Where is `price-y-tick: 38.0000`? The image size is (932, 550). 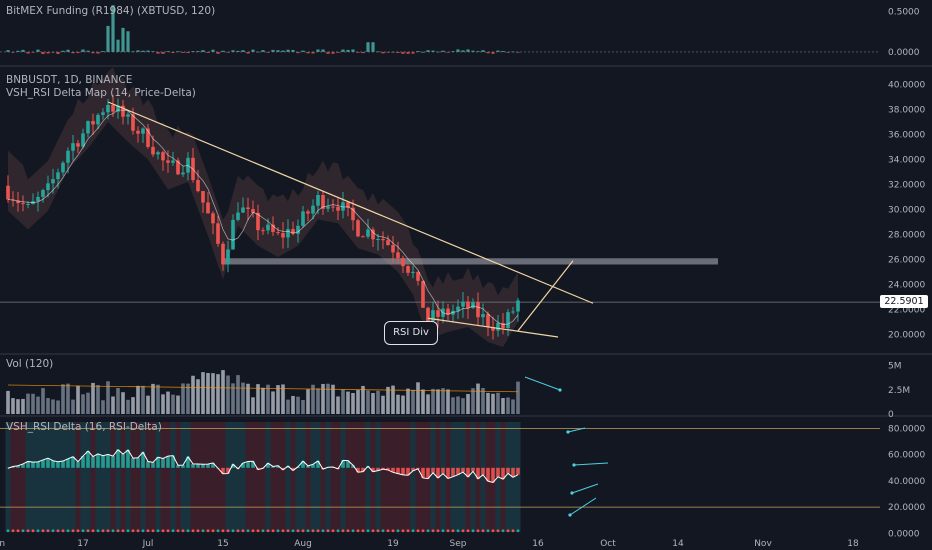
price-y-tick: 38.0000 is located at coordinates (906, 111).